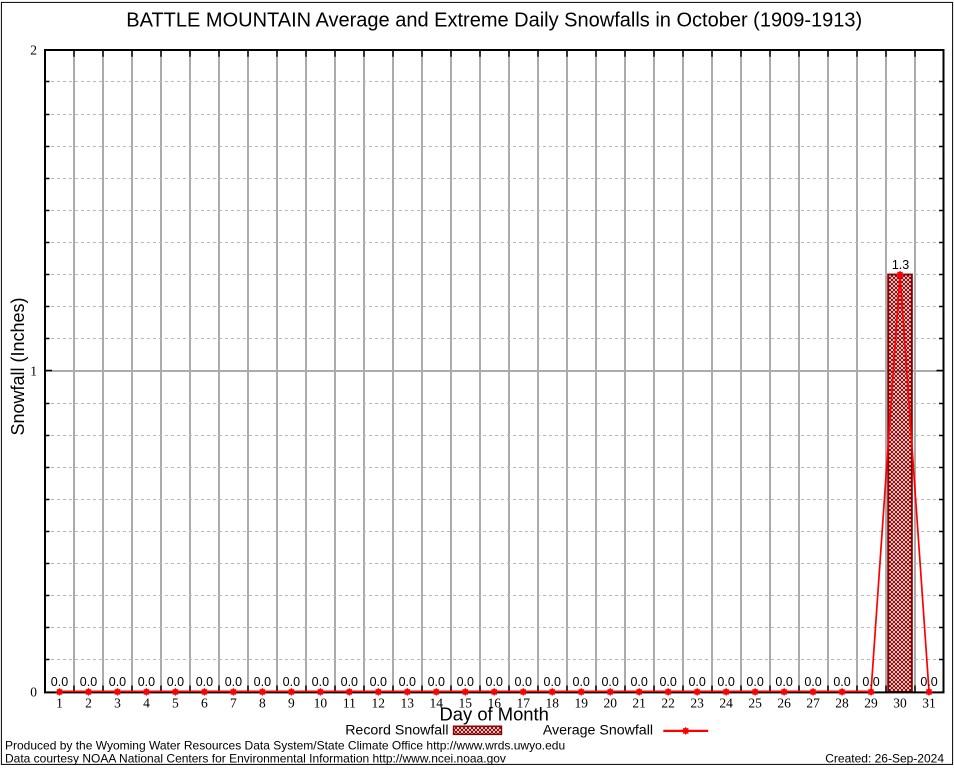 The width and height of the screenshot is (954, 768). I want to click on svg-text: 16, so click(495, 702).